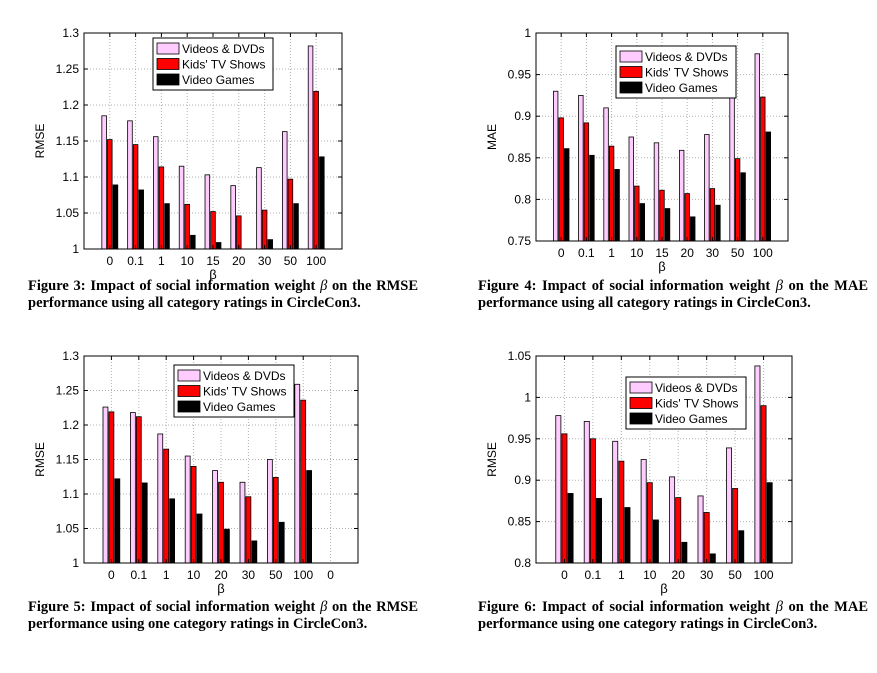 Image resolution: width=877 pixels, height=673 pixels. Describe the element at coordinates (667, 469) in the screenshot. I see `x-axis: 0 0.1 1 10 20 30 50 100` at that location.